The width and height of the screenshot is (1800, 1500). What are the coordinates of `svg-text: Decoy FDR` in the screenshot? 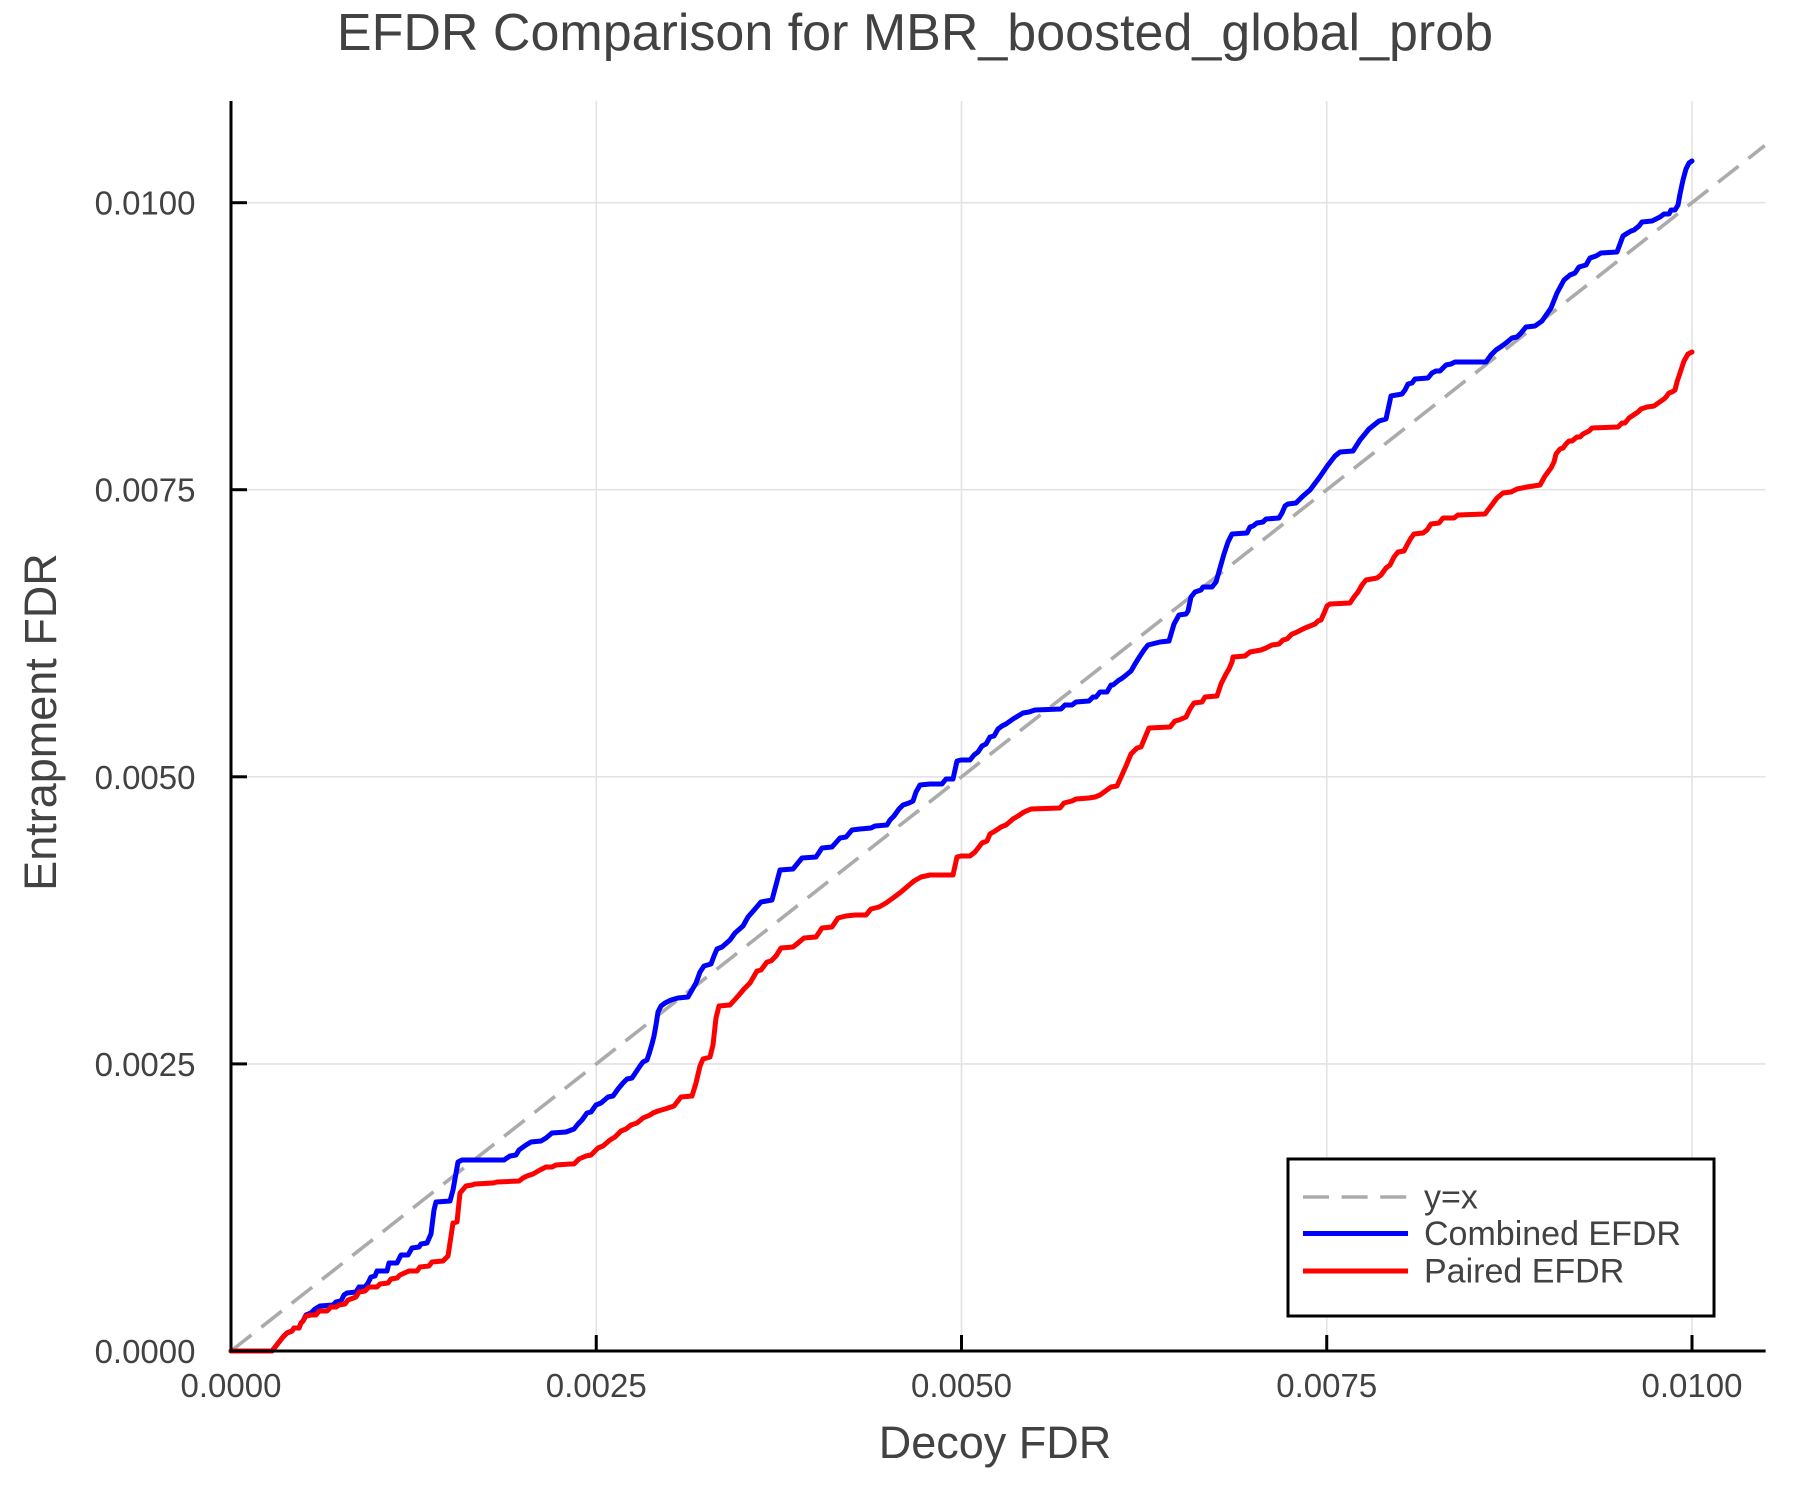 It's located at (995, 1442).